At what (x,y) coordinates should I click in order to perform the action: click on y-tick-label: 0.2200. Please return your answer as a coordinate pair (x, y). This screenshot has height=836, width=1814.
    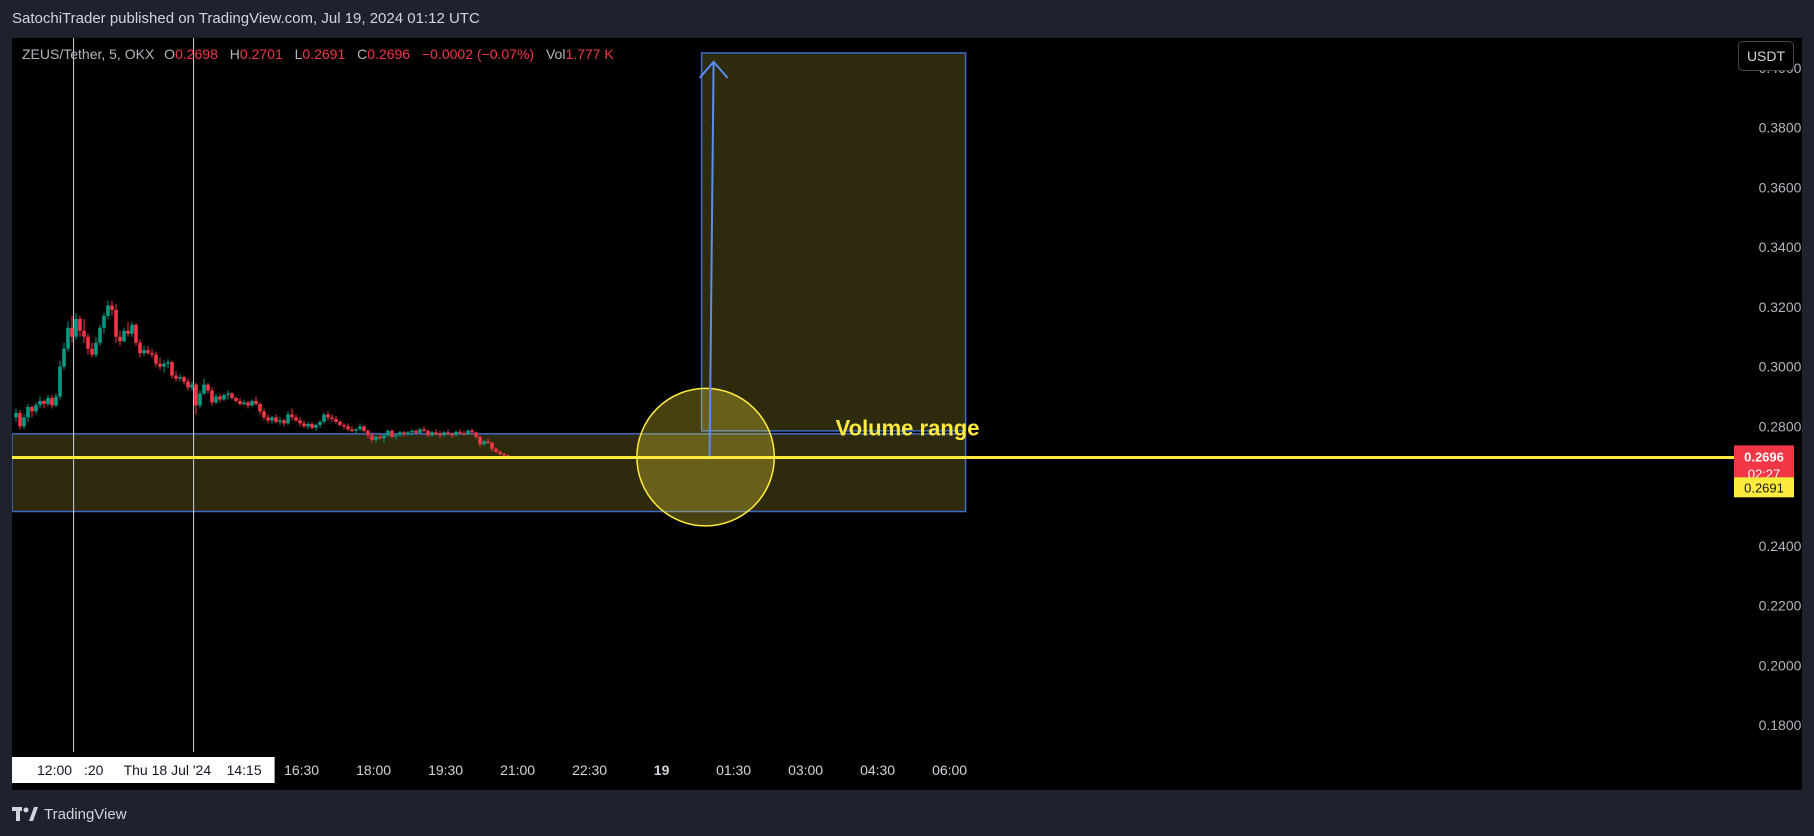
    Looking at the image, I should click on (1780, 606).